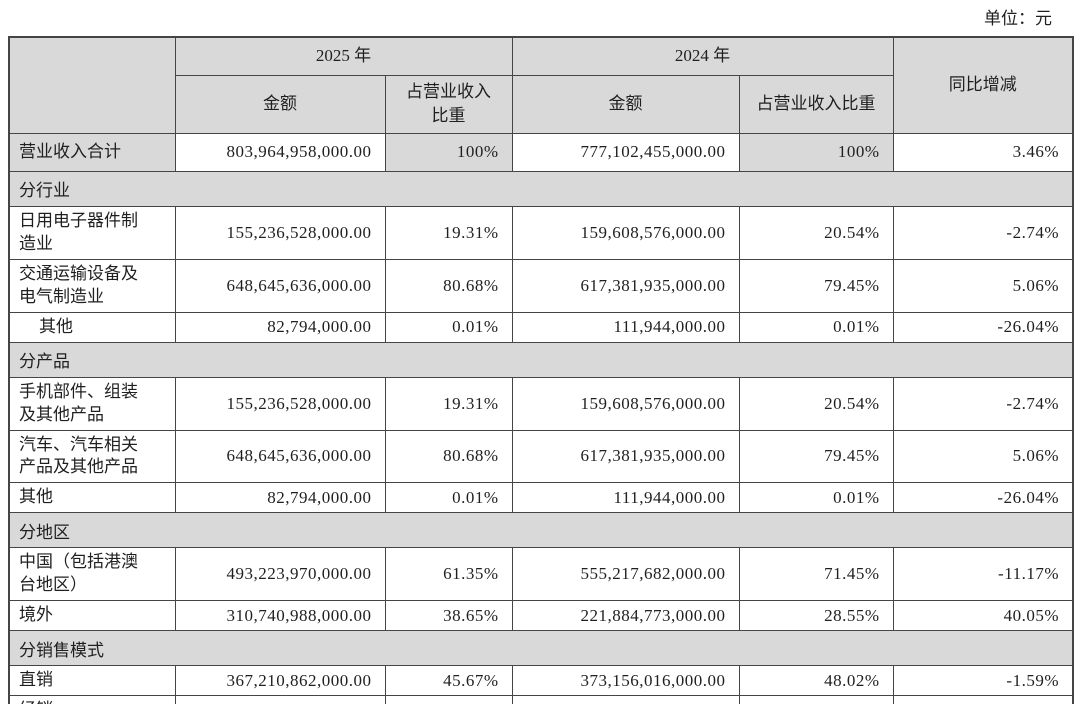  Describe the element at coordinates (92, 403) in the screenshot. I see `row-label: 手机部件、组装 及其他产品` at that location.